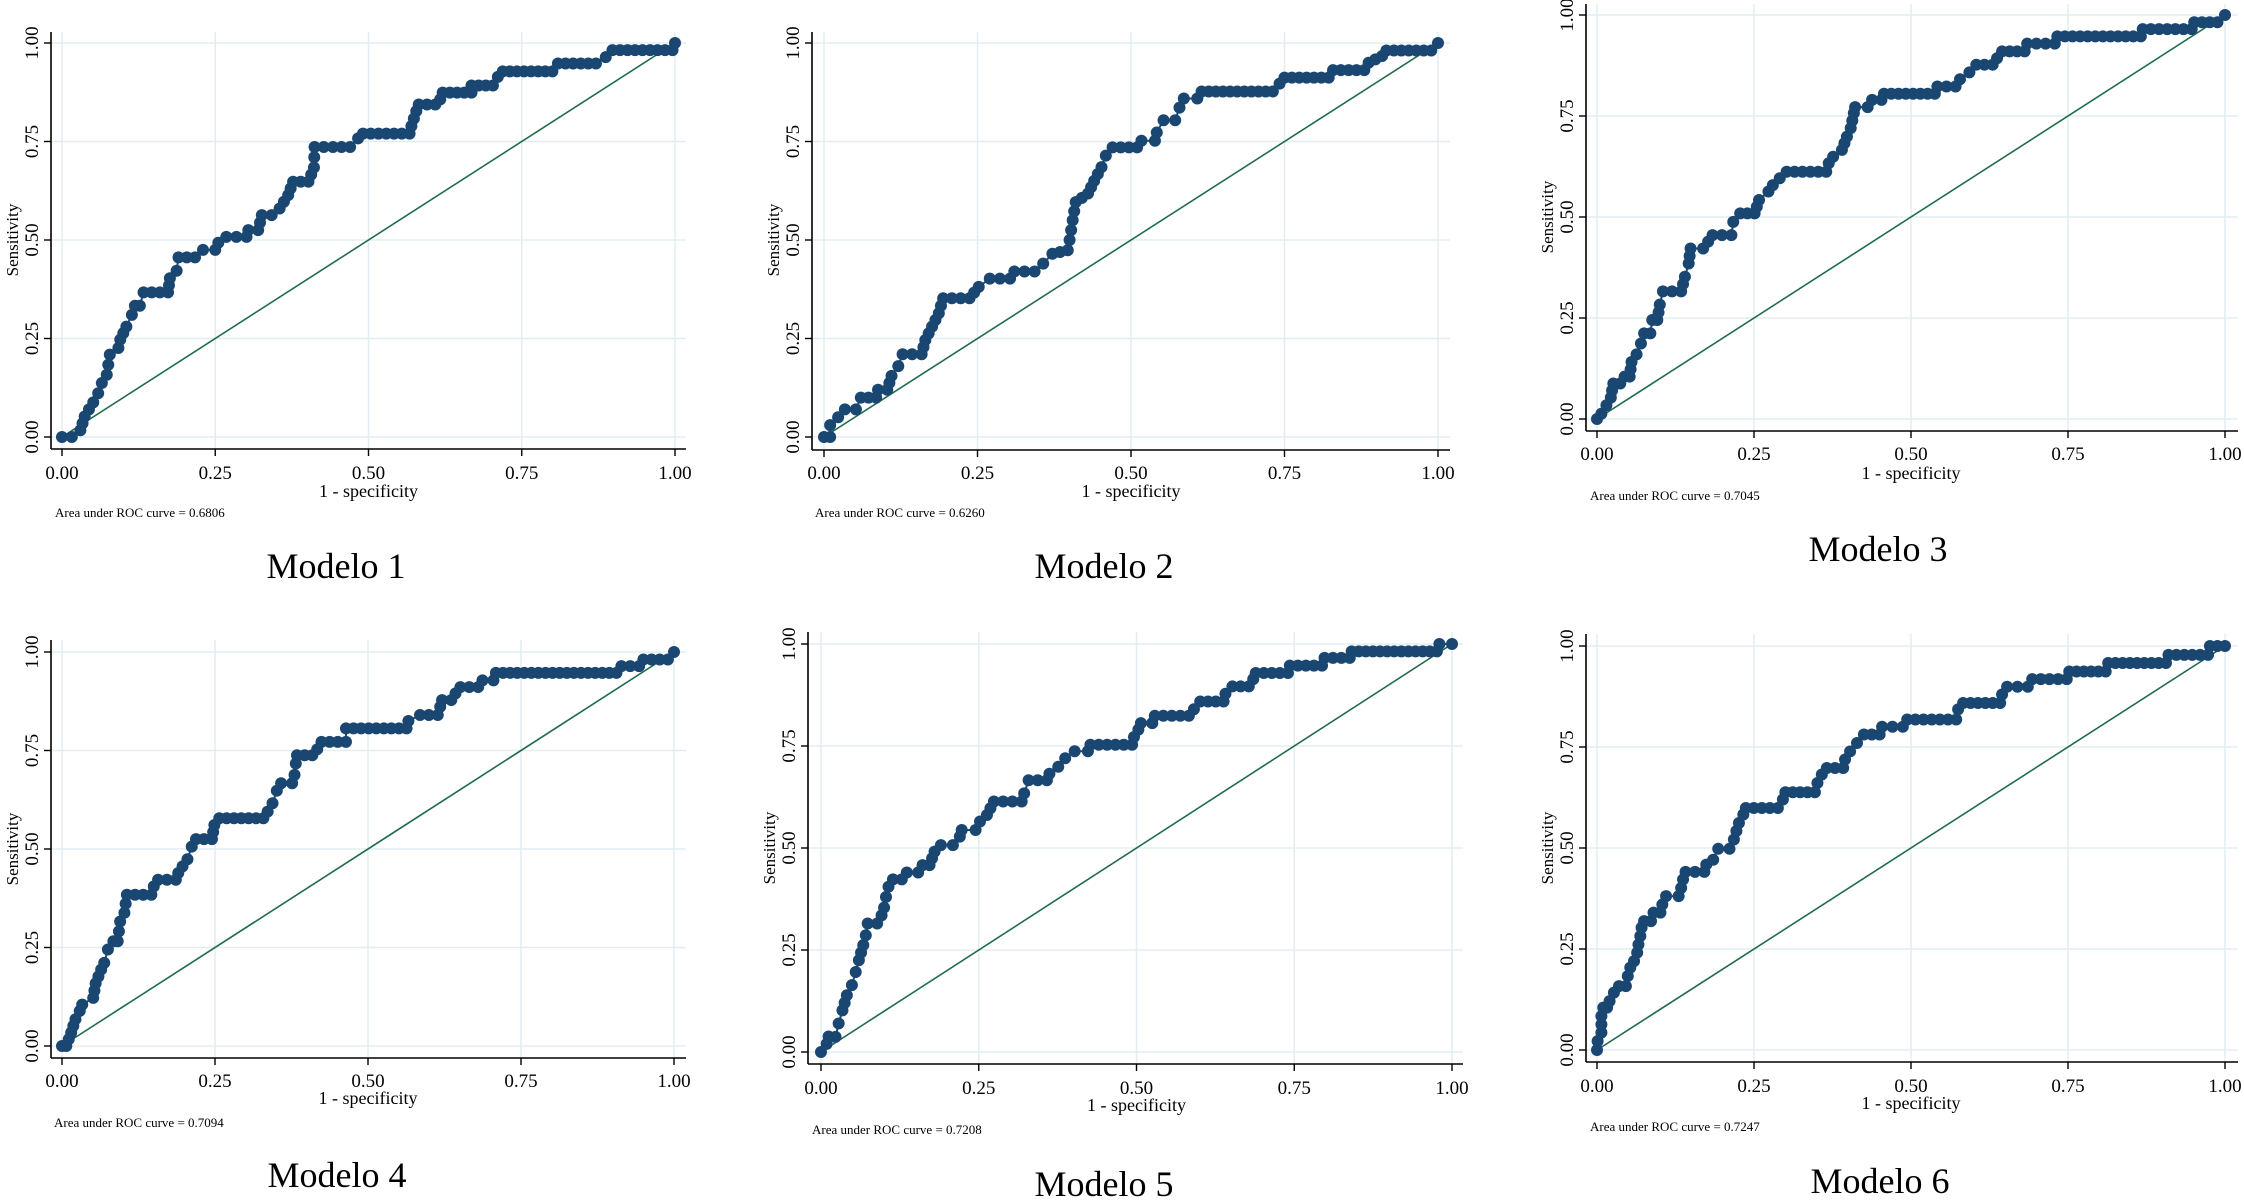  I want to click on auc-annotation: Area under ROC curve = 0.7045, so click(1675, 495).